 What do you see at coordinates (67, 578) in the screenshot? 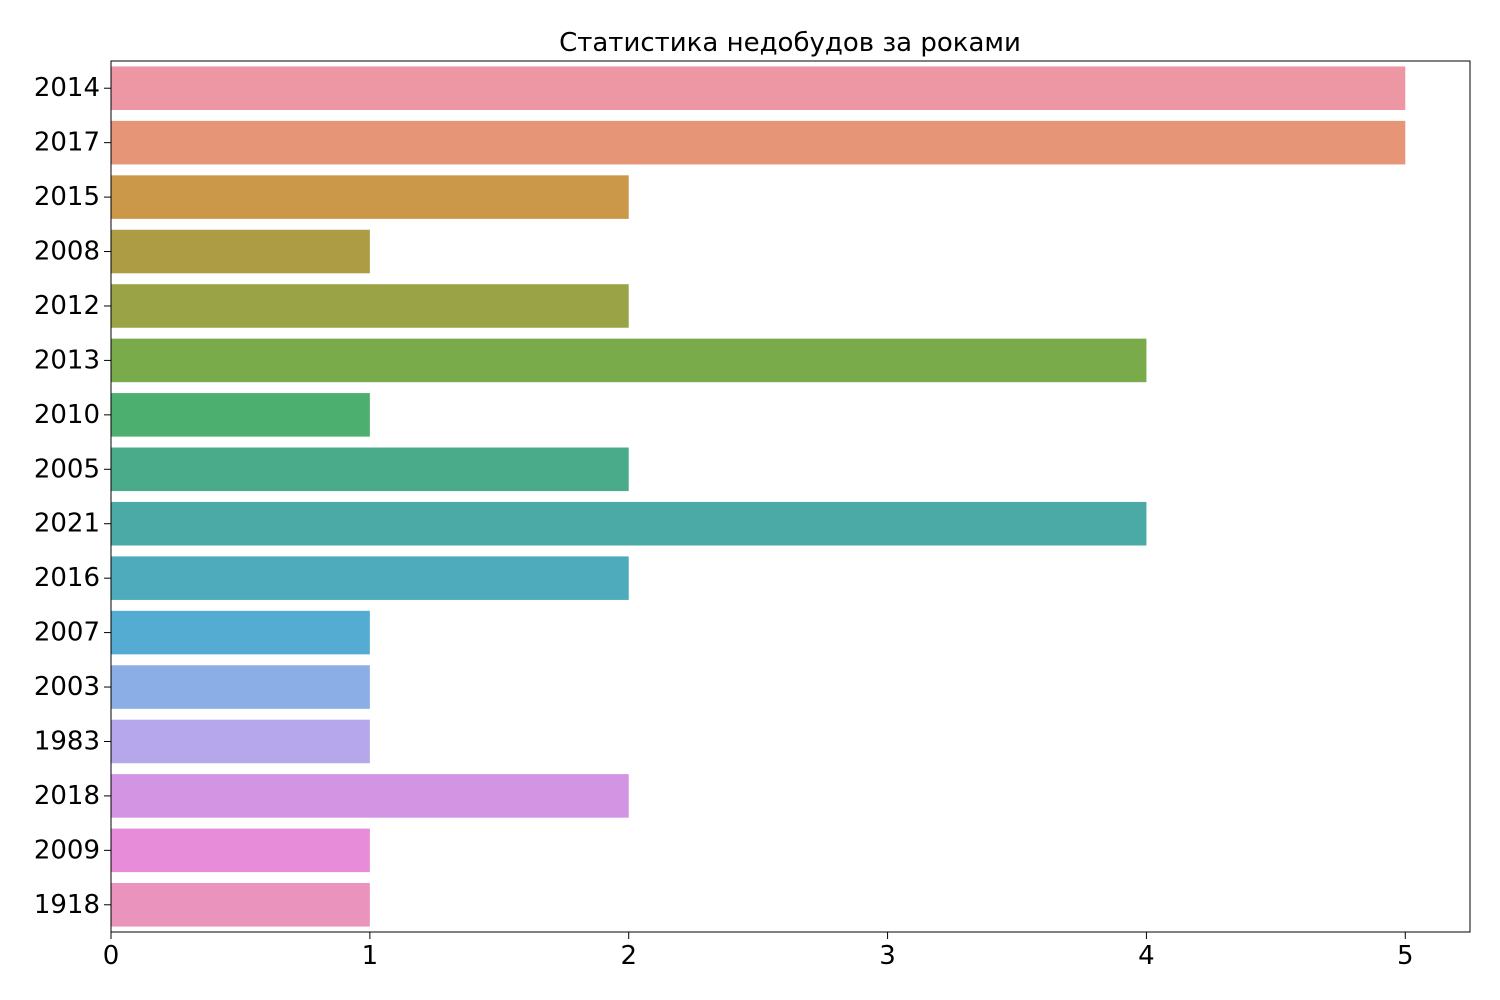
I see `y-tick-label: 2016` at bounding box center [67, 578].